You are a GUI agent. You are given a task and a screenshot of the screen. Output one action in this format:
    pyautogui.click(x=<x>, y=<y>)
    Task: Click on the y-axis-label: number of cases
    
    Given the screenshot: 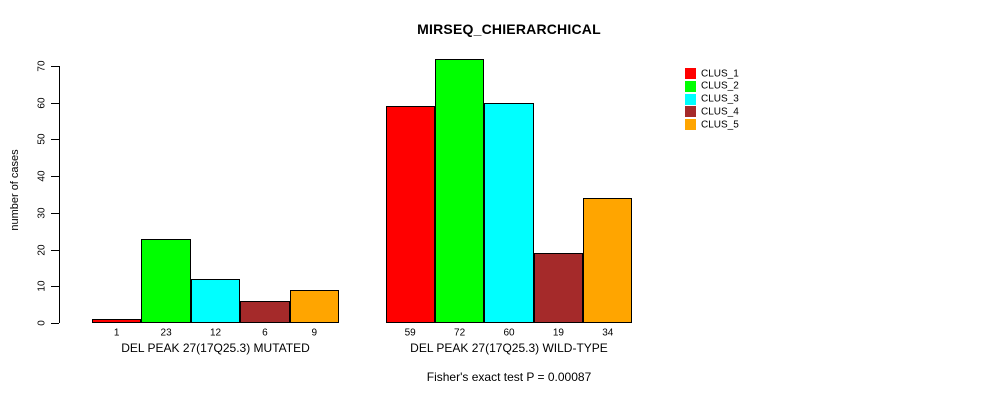 What is the action you would take?
    pyautogui.click(x=15, y=190)
    